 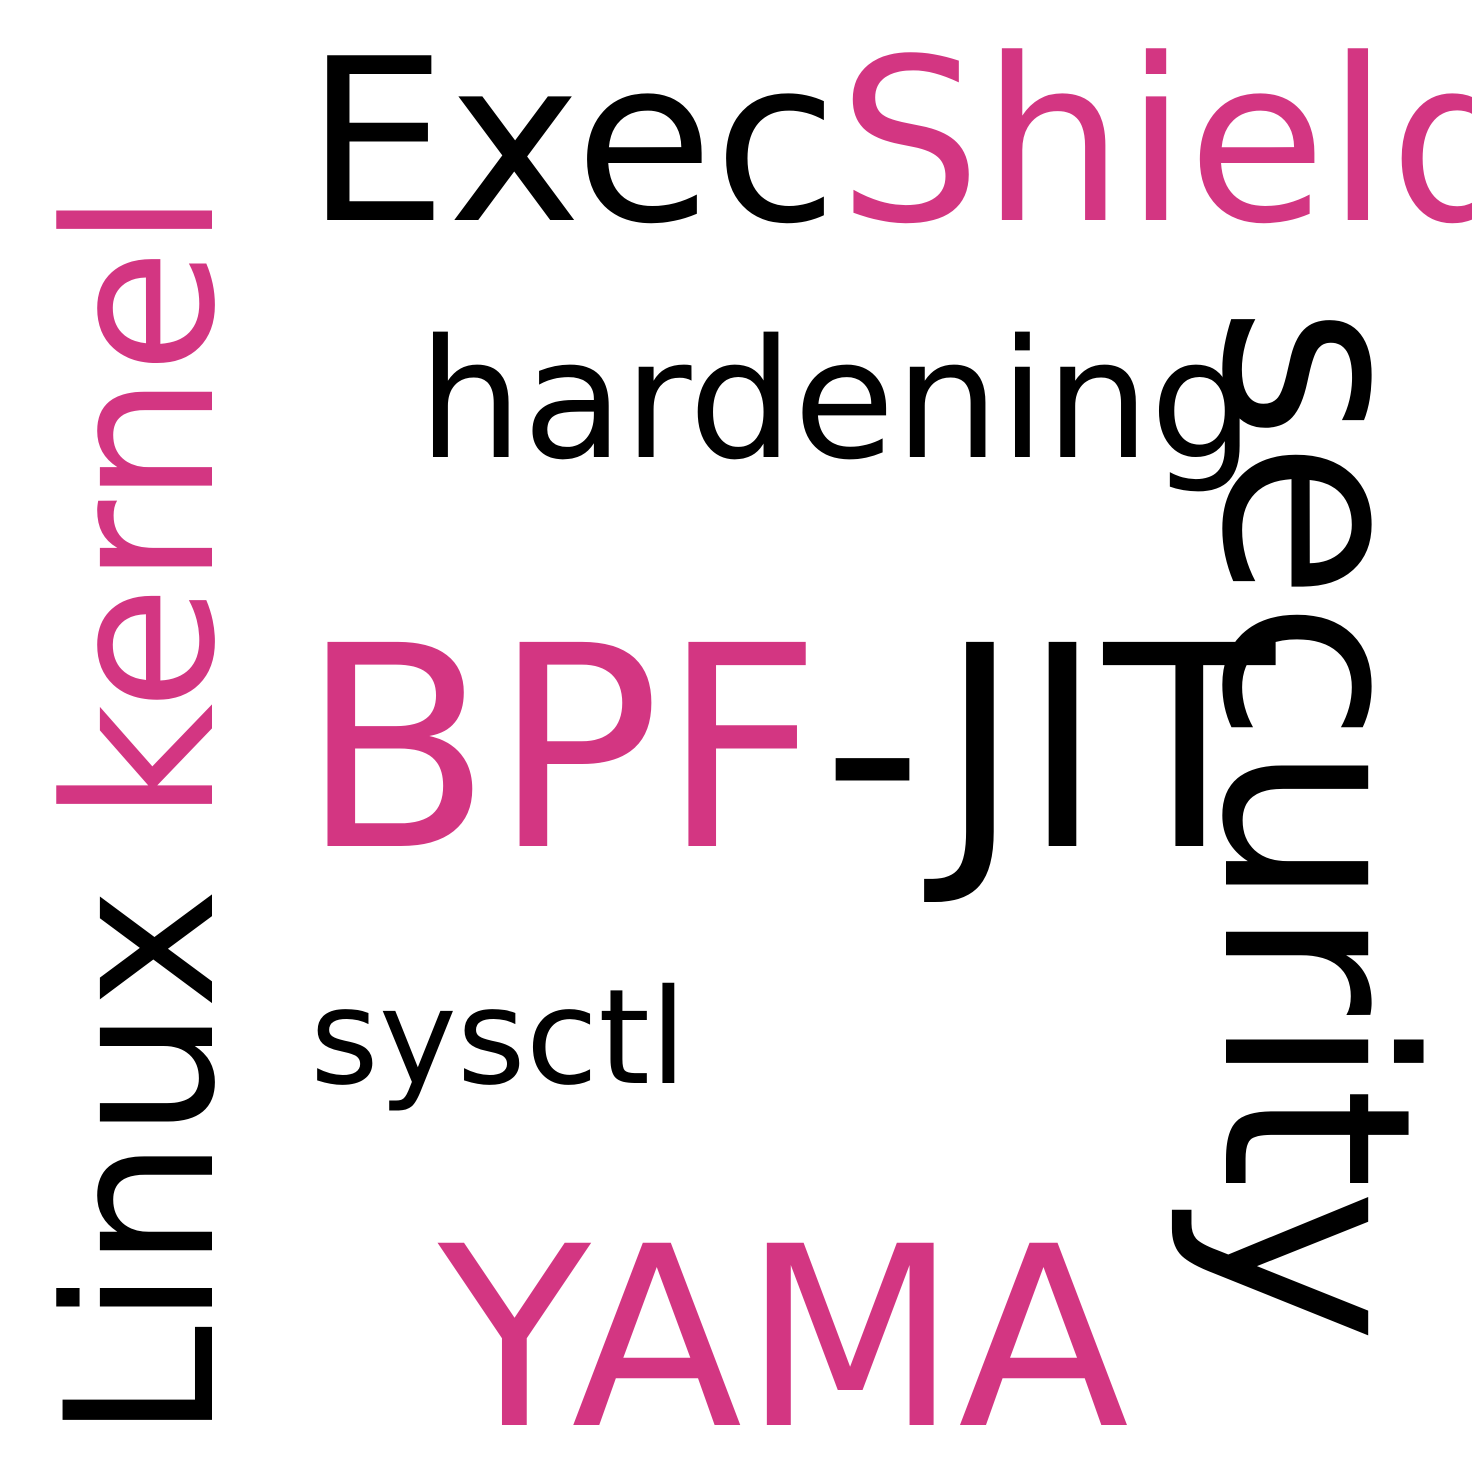 I want to click on word-linux-kernel: Linux kernel, so click(x=142, y=815).